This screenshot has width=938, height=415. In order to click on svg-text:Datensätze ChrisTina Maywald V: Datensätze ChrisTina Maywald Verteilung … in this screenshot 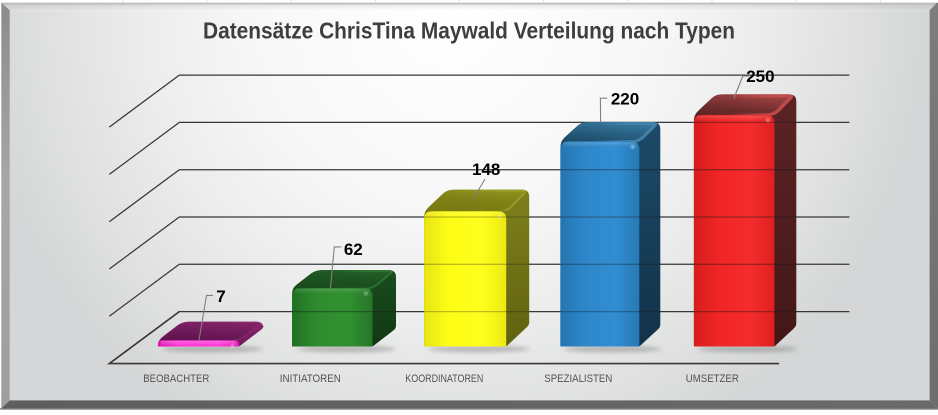, I will do `click(469, 31)`.